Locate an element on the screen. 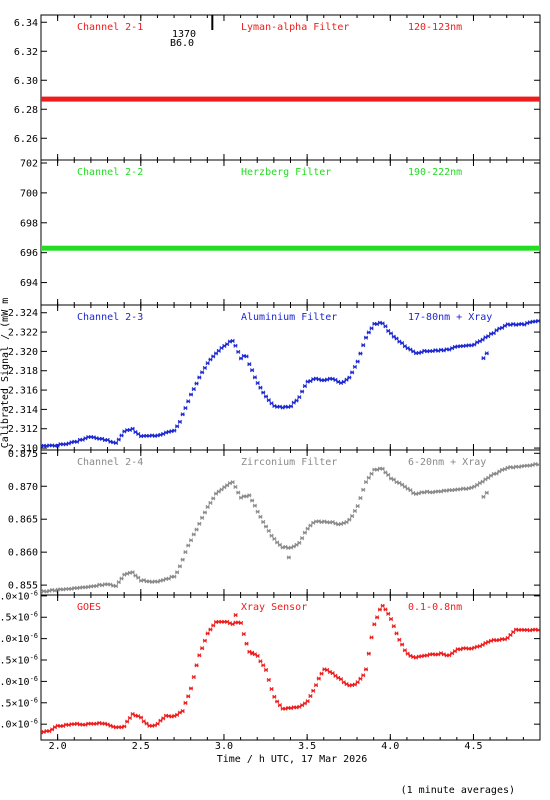 This screenshot has width=550, height=800. channel-2-3-ytick-label: 2.312 is located at coordinates (23, 429).